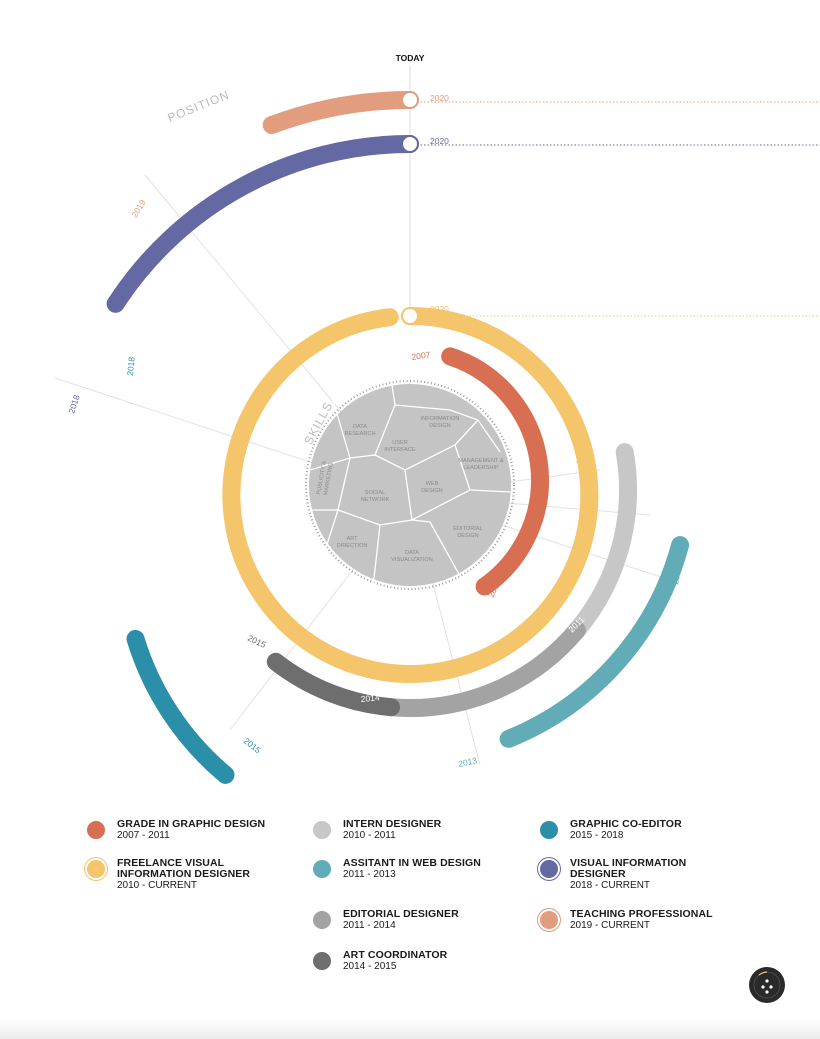 The image size is (820, 1039). What do you see at coordinates (767, 985) in the screenshot?
I see `brand-logo-icon` at bounding box center [767, 985].